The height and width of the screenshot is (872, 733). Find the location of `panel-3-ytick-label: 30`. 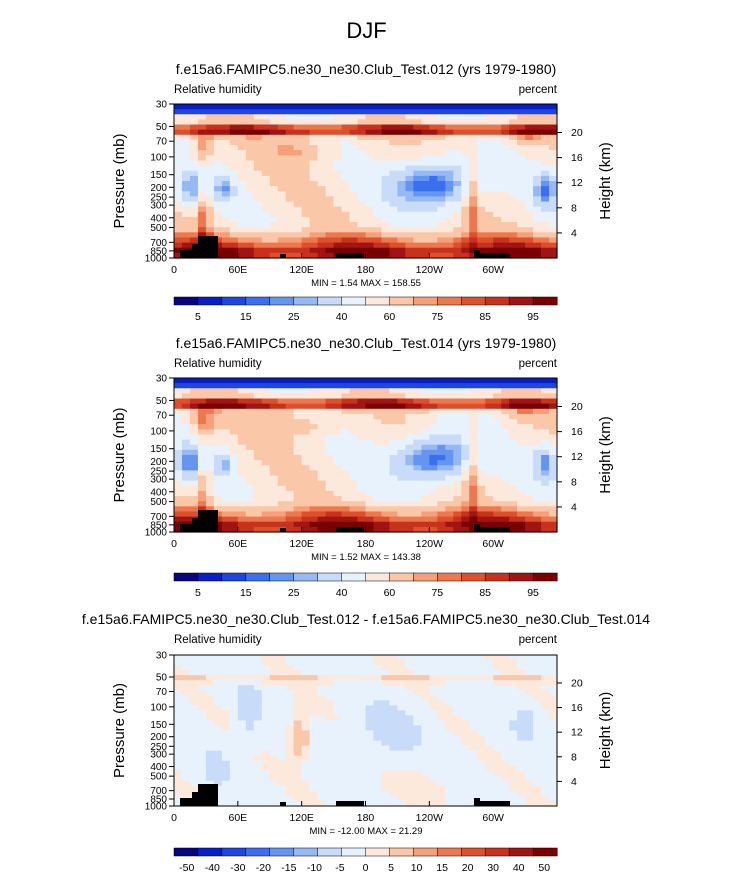

panel-3-ytick-label: 30 is located at coordinates (162, 656).